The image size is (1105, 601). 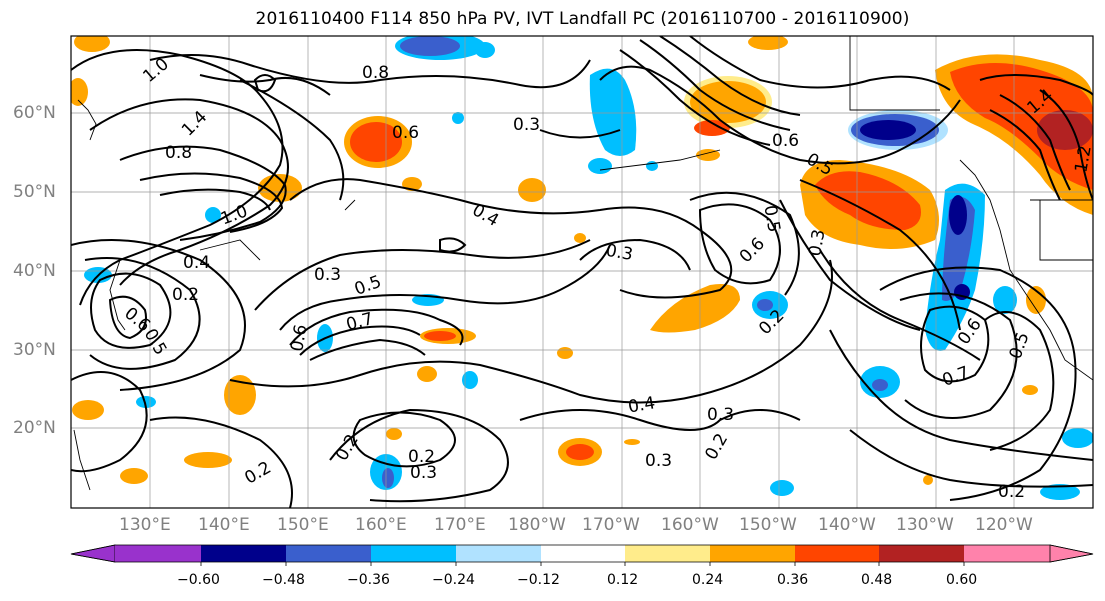 I want to click on colorbar-tick-label: 0.12, so click(x=623, y=580).